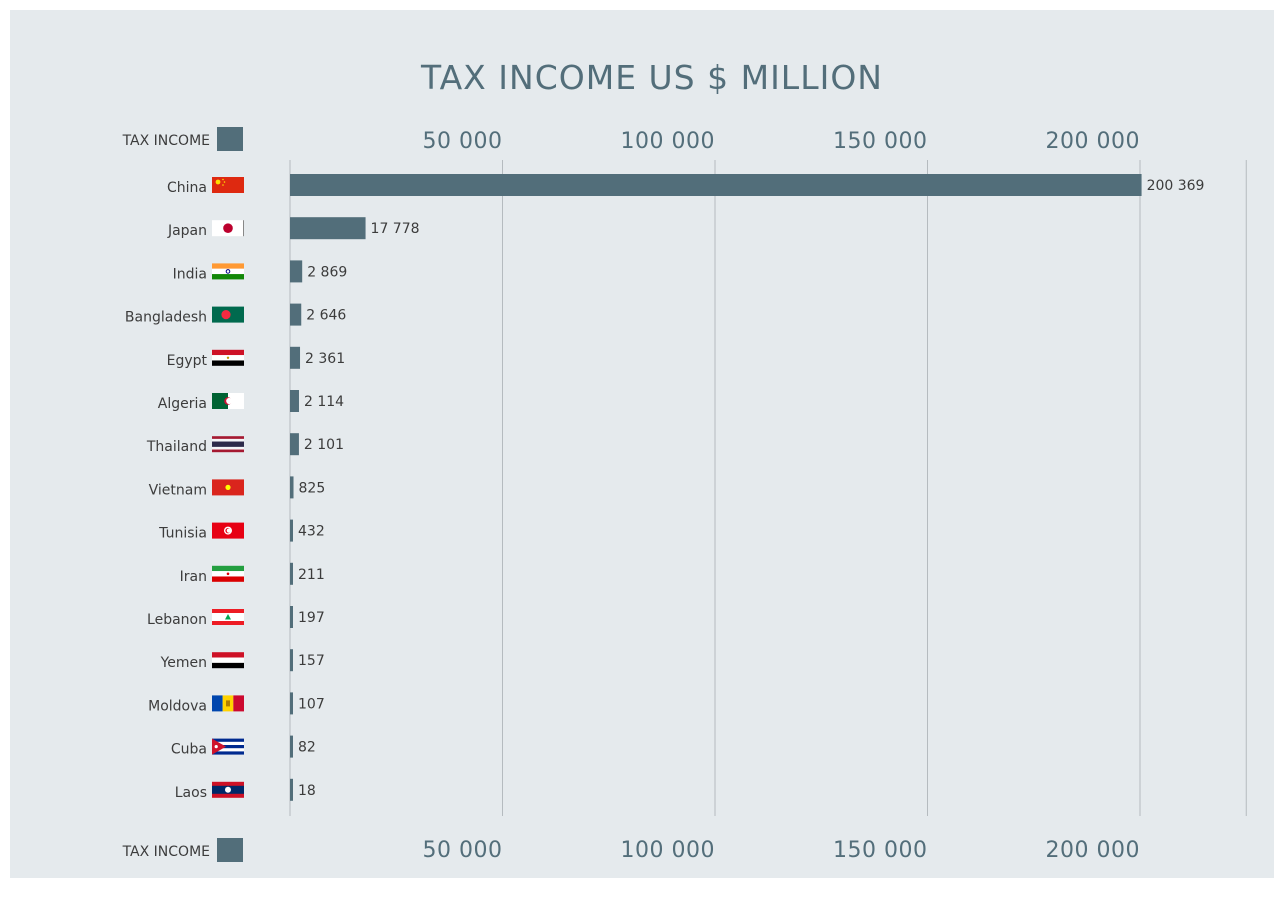 The height and width of the screenshot is (906, 1284). I want to click on x-axis-bottom: 50 000 100 000 150 000 200 000, so click(781, 850).